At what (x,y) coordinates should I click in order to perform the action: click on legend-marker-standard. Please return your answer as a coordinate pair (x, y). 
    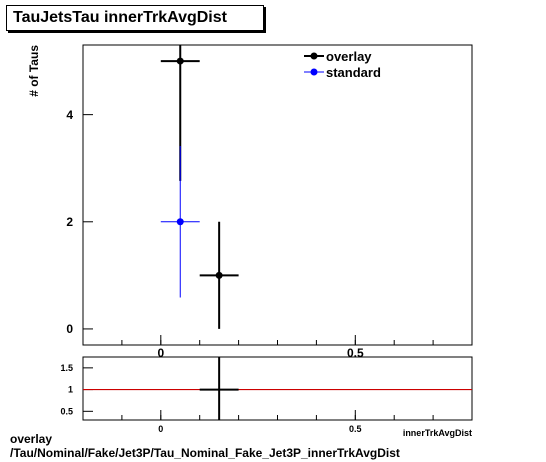
    Looking at the image, I should click on (314, 72).